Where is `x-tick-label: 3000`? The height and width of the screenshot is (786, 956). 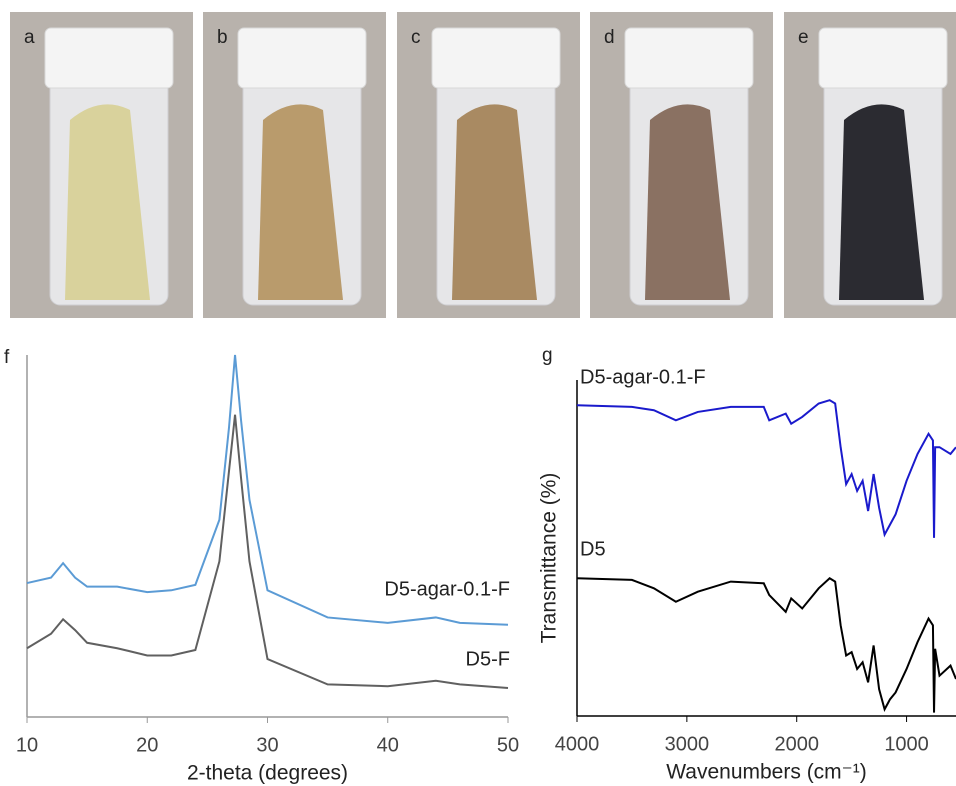 x-tick-label: 3000 is located at coordinates (687, 744).